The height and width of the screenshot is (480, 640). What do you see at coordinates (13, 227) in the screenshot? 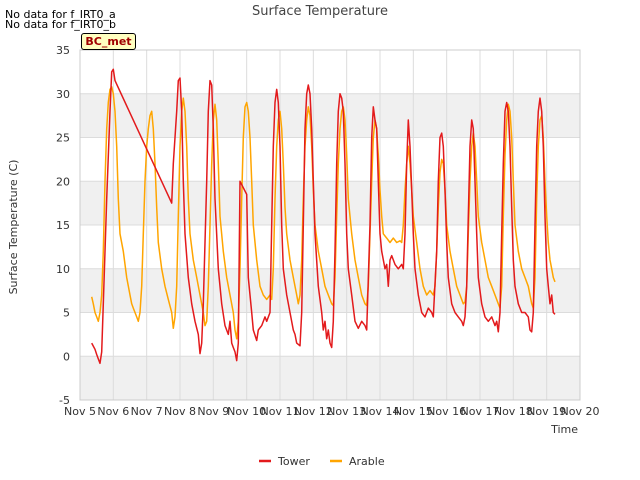
I see `y-axis-label: Surface Temperature (C)` at bounding box center [13, 227].